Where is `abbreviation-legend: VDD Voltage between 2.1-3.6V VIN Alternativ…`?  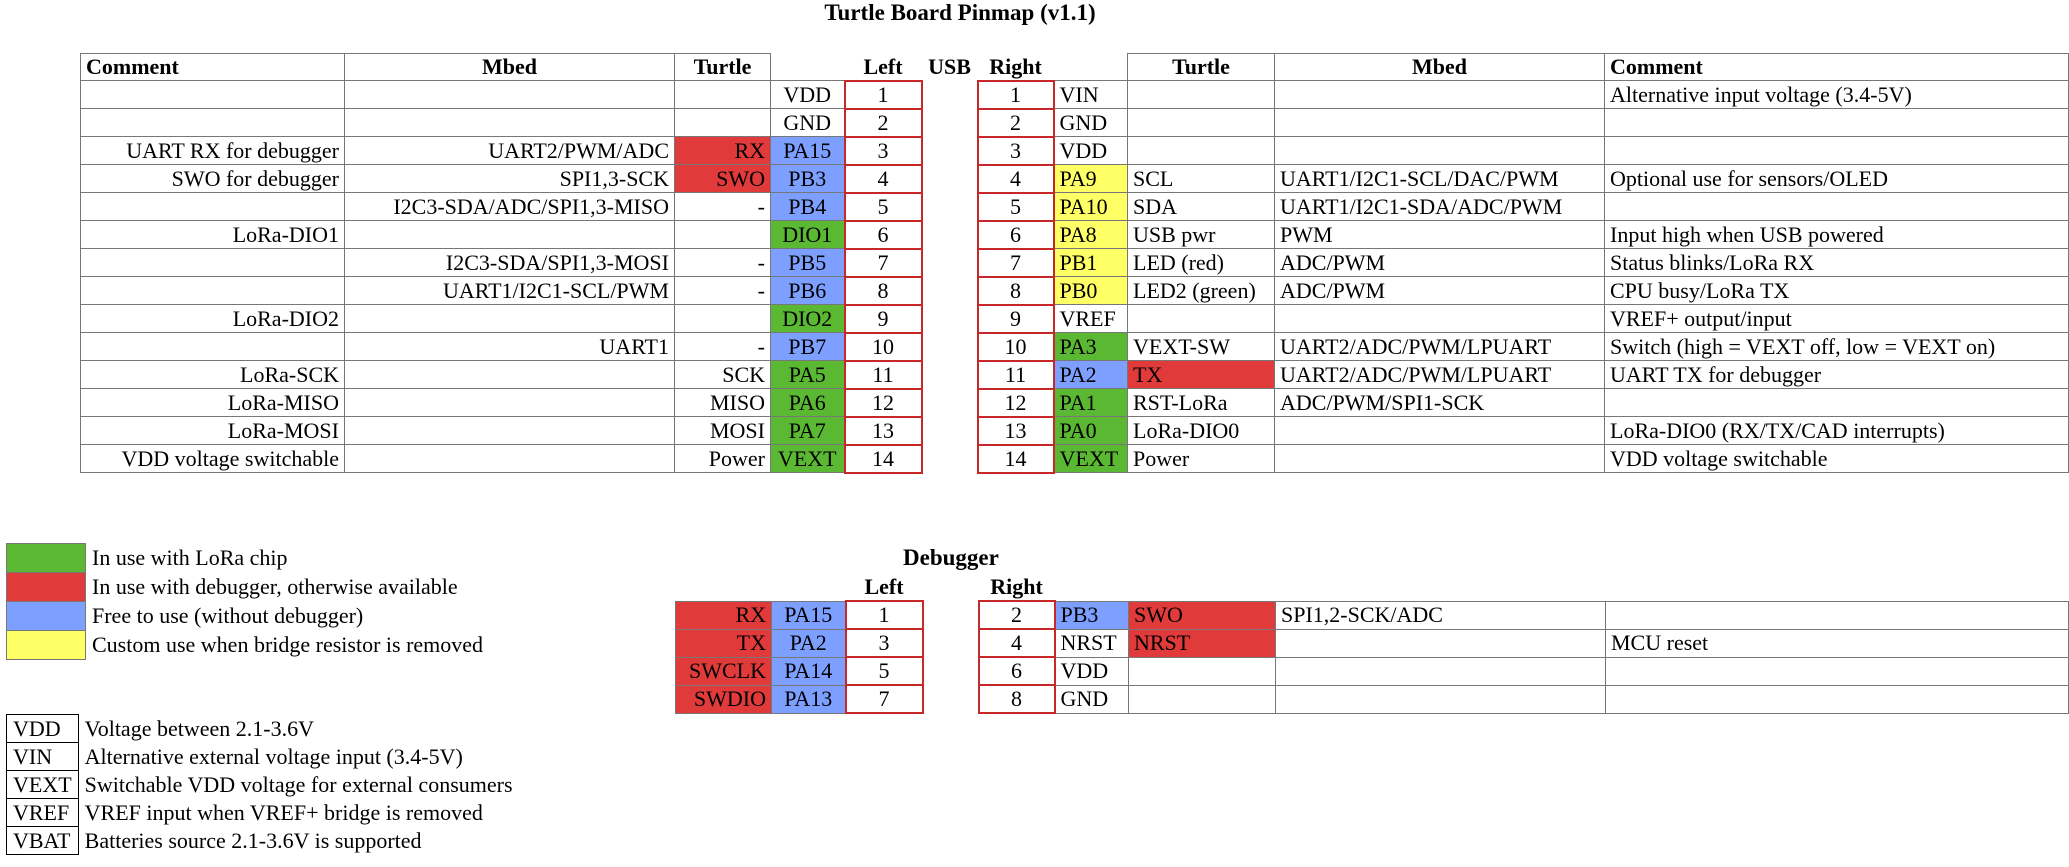 abbreviation-legend: VDD Voltage between 2.1-3.6V VIN Alternativ… is located at coordinates (263, 784).